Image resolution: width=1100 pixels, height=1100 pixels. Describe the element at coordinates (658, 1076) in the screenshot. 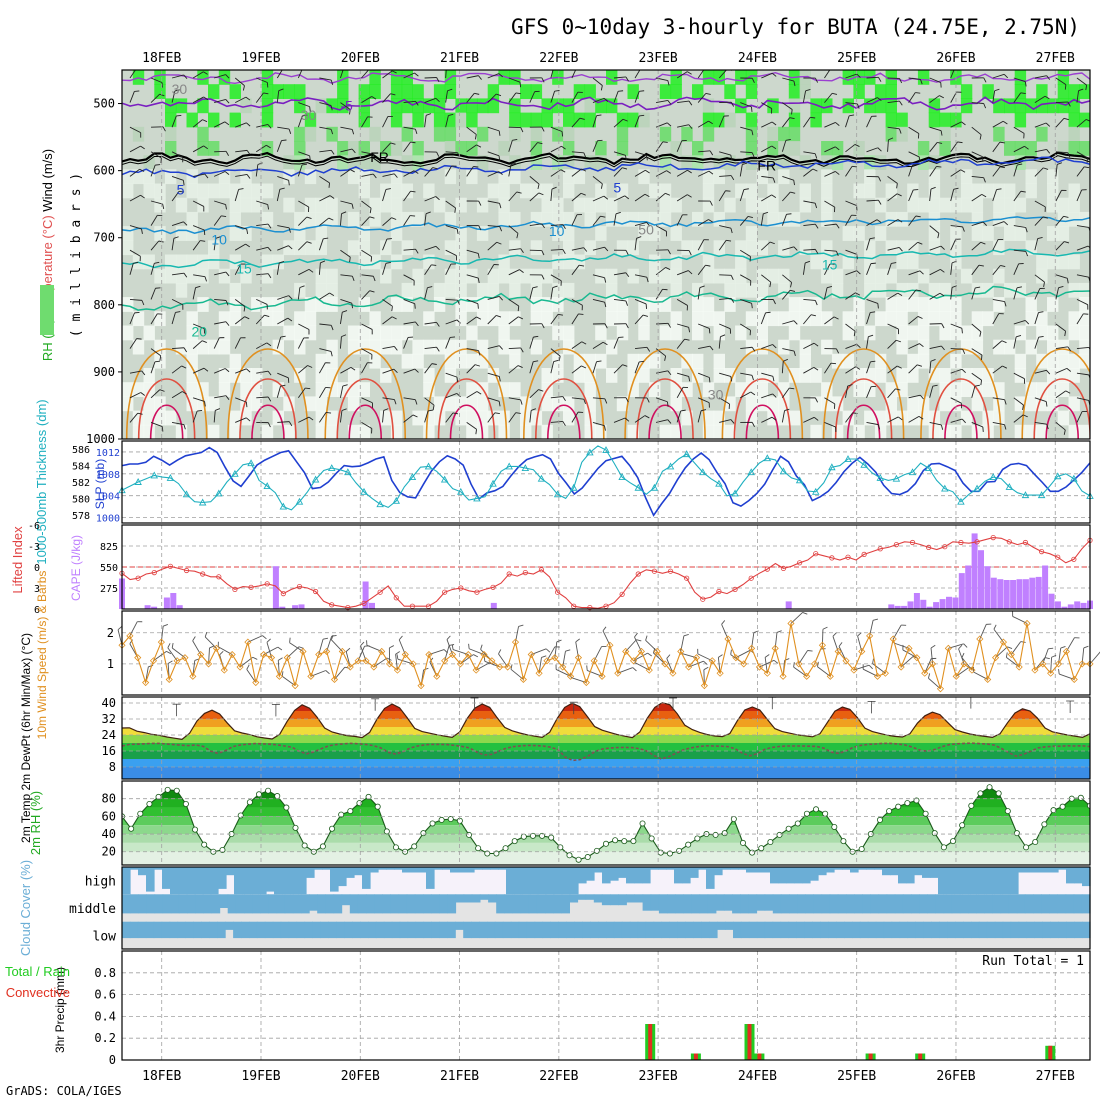

I see `date-label-bottom: 23FEB` at that location.